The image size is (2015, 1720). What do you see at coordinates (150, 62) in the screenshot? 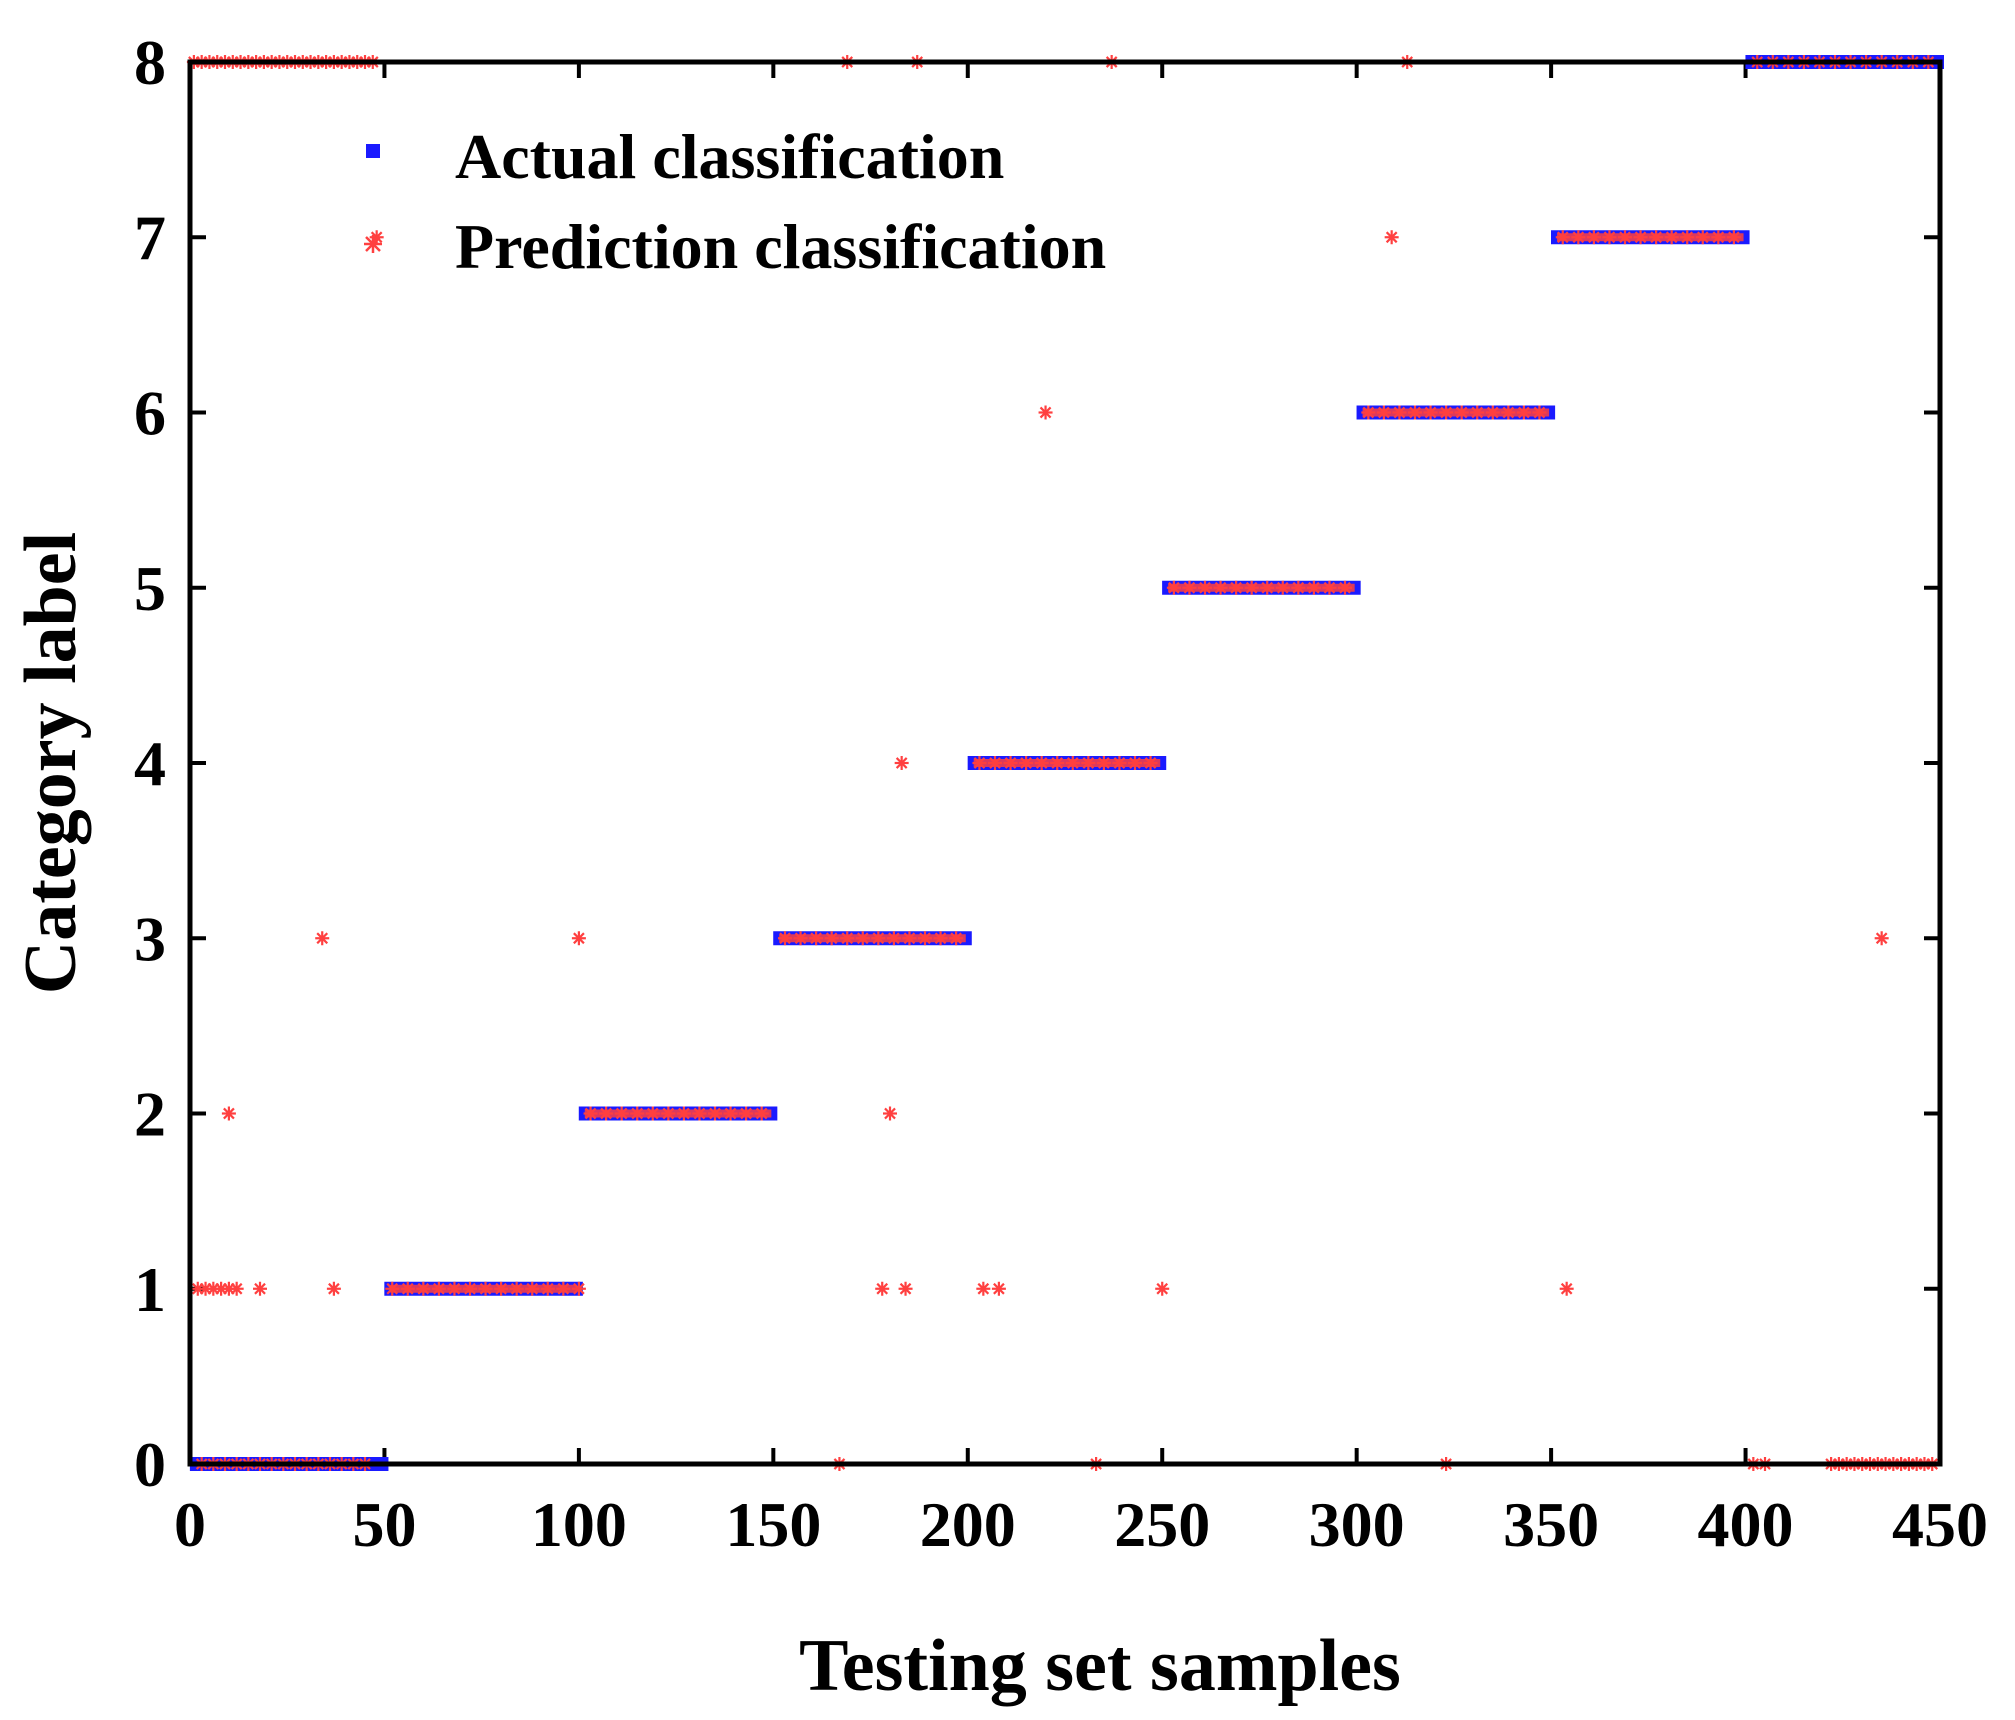
I see `y-tick-label: 8` at bounding box center [150, 62].